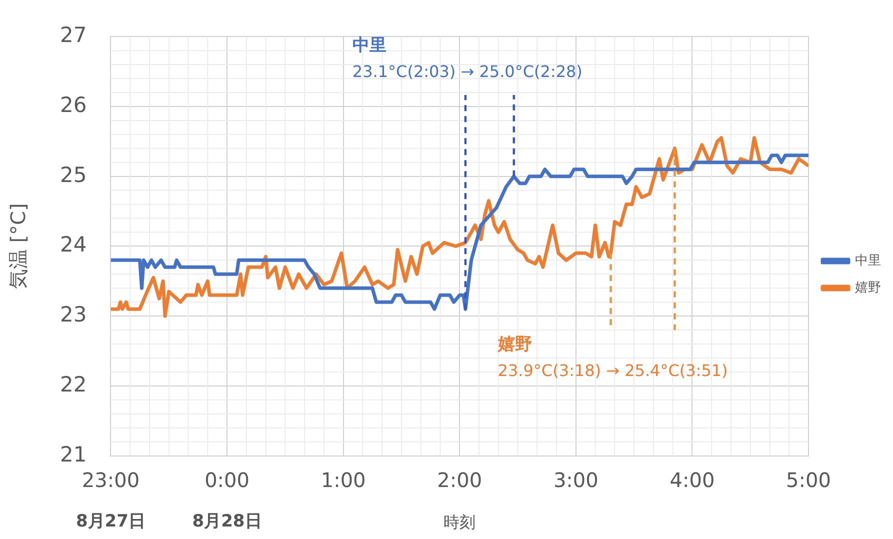 Image resolution: width=893 pixels, height=539 pixels. I want to click on y-axis-title: 気温 [°C], so click(18, 246).